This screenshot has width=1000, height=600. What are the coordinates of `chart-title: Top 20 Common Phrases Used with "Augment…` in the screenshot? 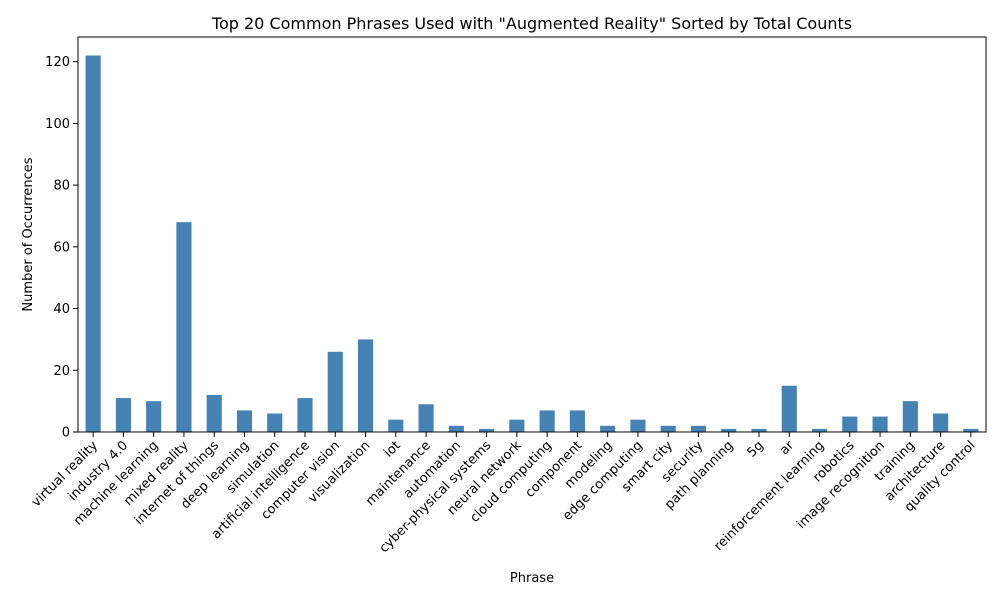 It's located at (531, 23).